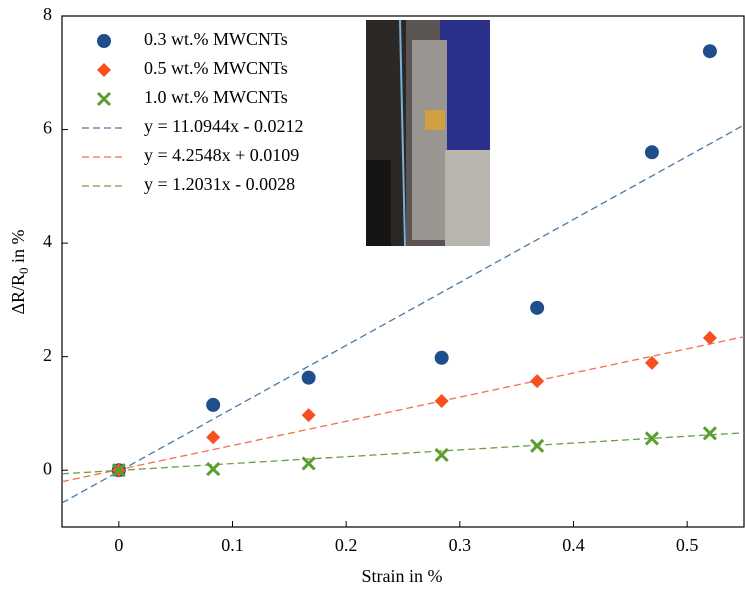 This screenshot has height=591, width=745. Describe the element at coordinates (460, 545) in the screenshot. I see `x-tick-label: 0.3` at that location.